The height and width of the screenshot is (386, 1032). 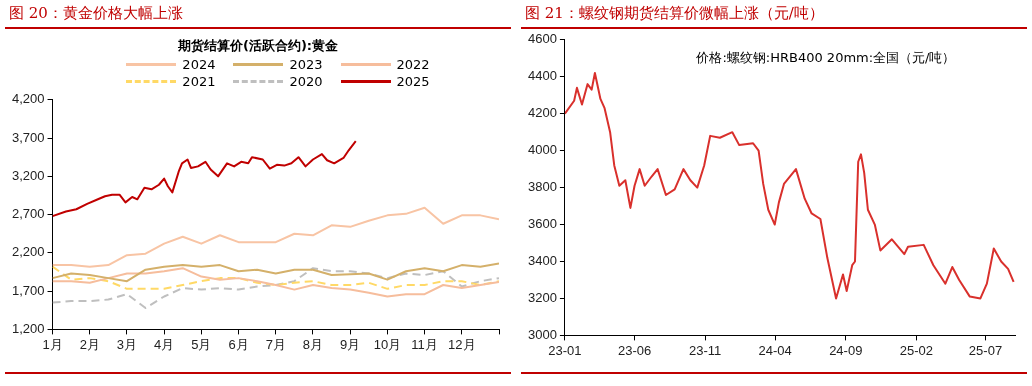 I want to click on x-tick-label: 11月, so click(x=424, y=344).